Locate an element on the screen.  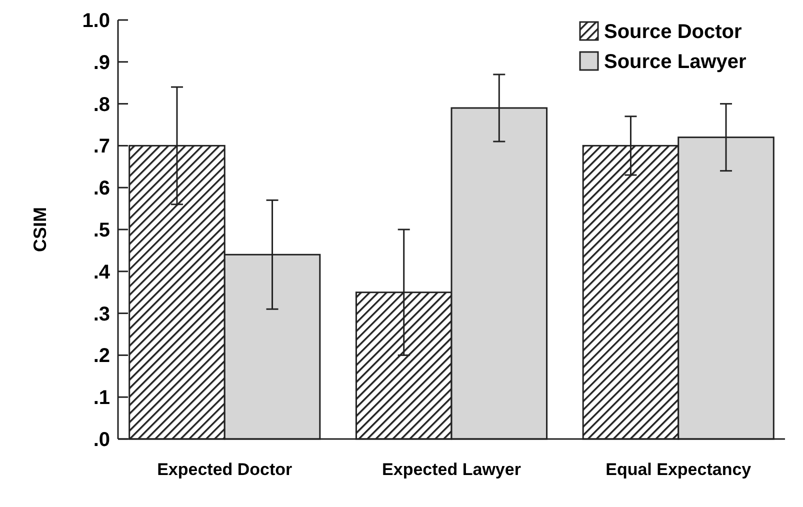
x-tick-label: Equal Expectancy is located at coordinates (679, 469).